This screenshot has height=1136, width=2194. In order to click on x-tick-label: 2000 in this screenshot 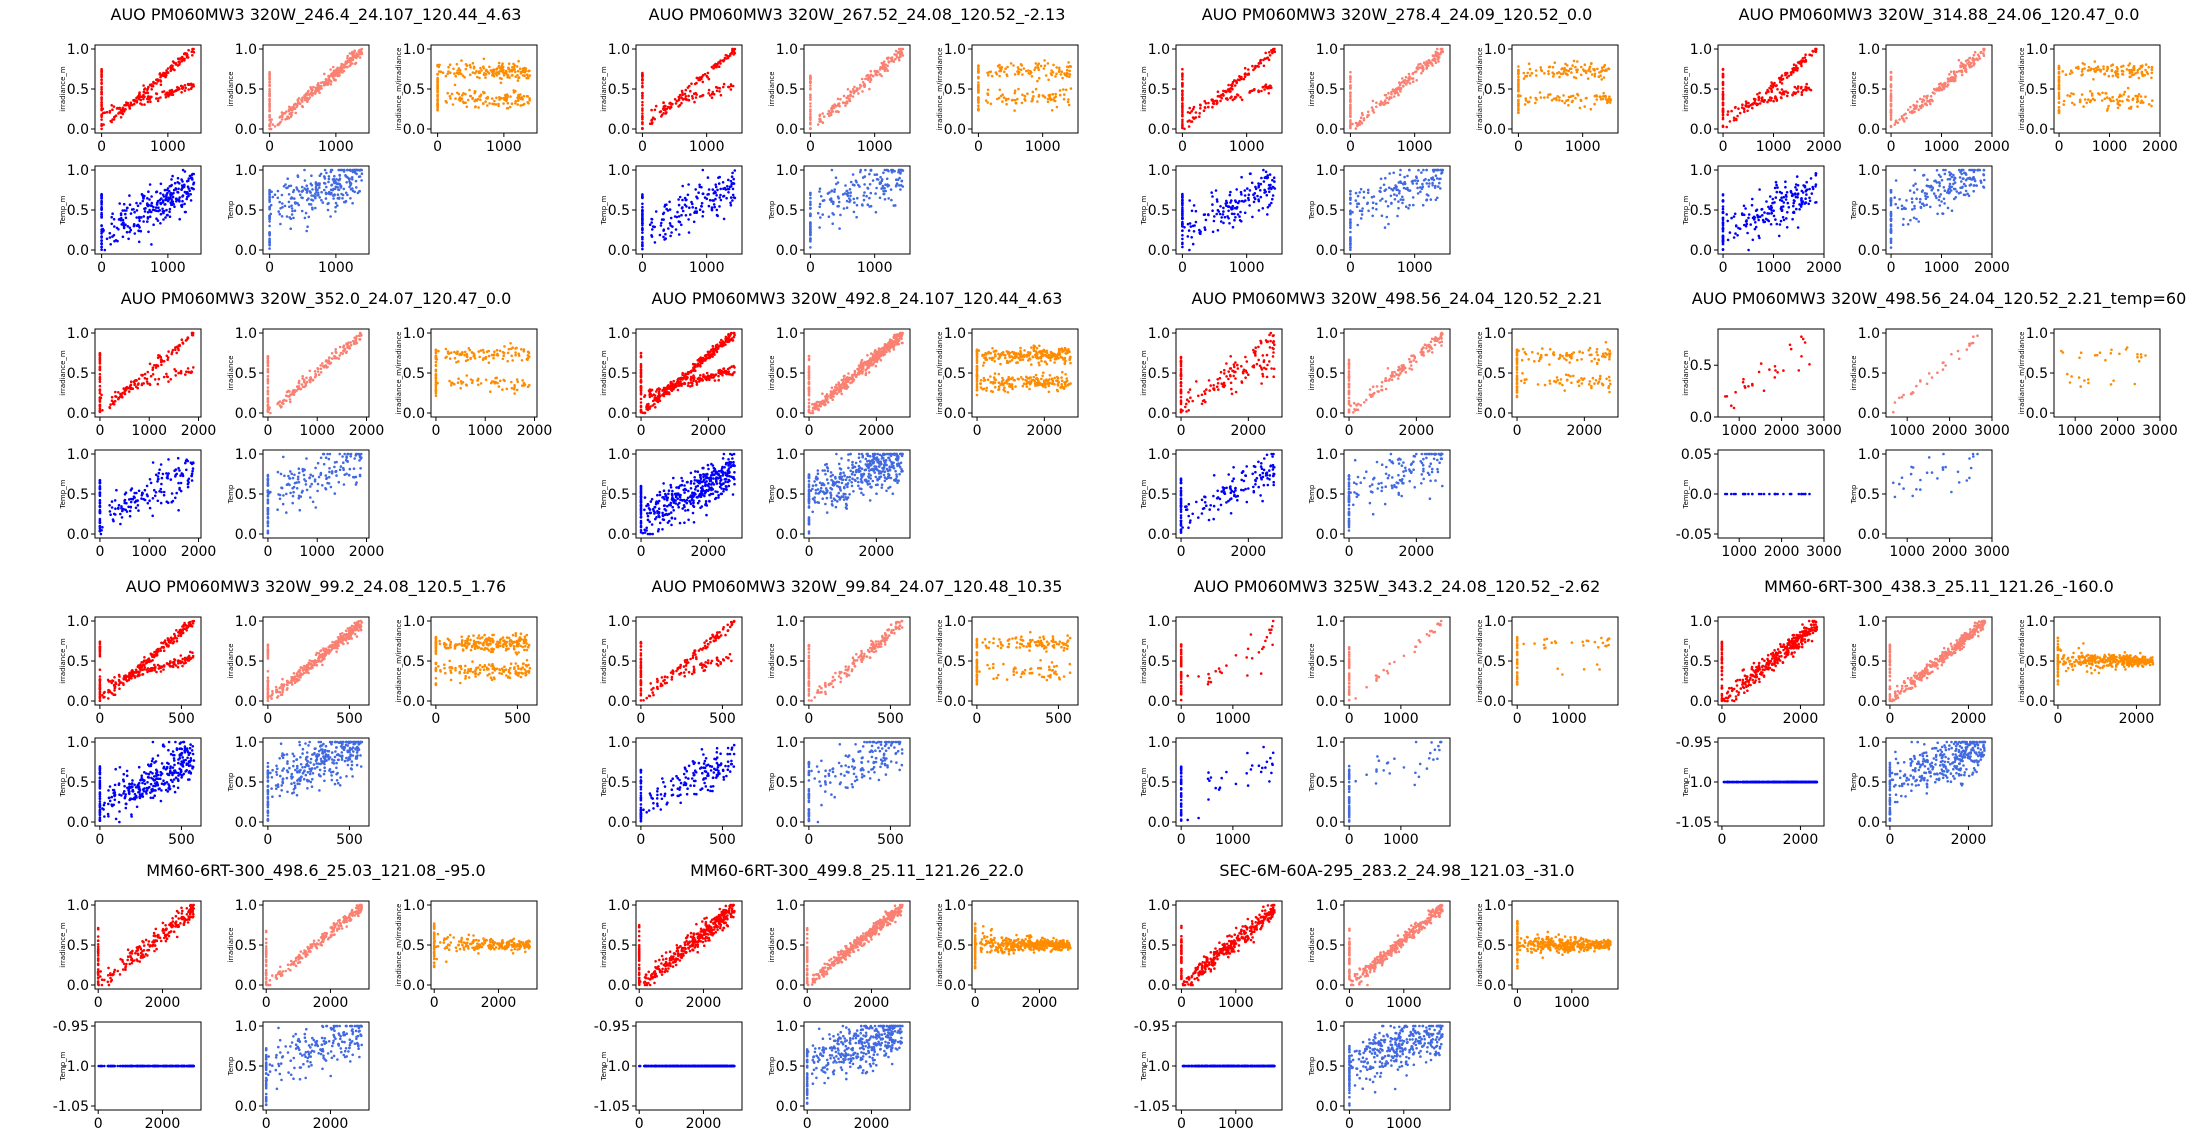, I will do `click(1992, 147)`.